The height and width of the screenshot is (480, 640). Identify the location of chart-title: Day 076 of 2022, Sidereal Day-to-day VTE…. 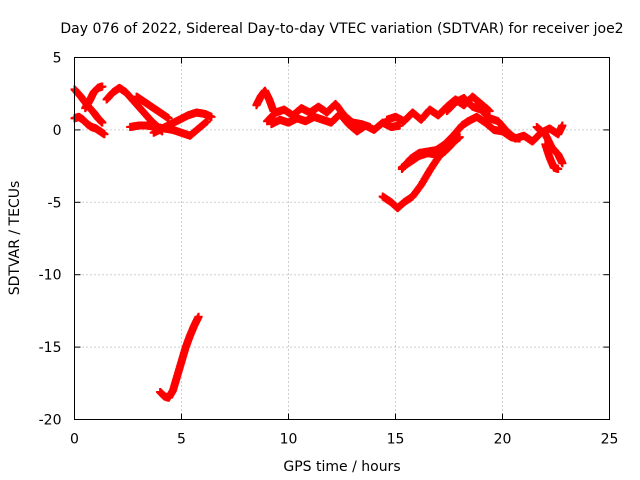
(341, 29).